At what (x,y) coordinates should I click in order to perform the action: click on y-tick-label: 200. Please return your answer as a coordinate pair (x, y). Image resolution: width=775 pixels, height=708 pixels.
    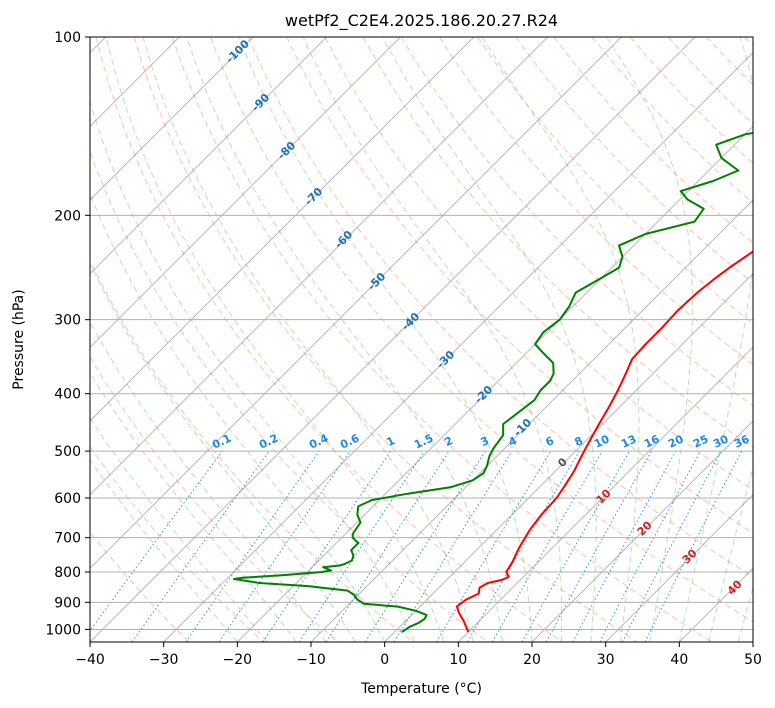
    Looking at the image, I should click on (67, 216).